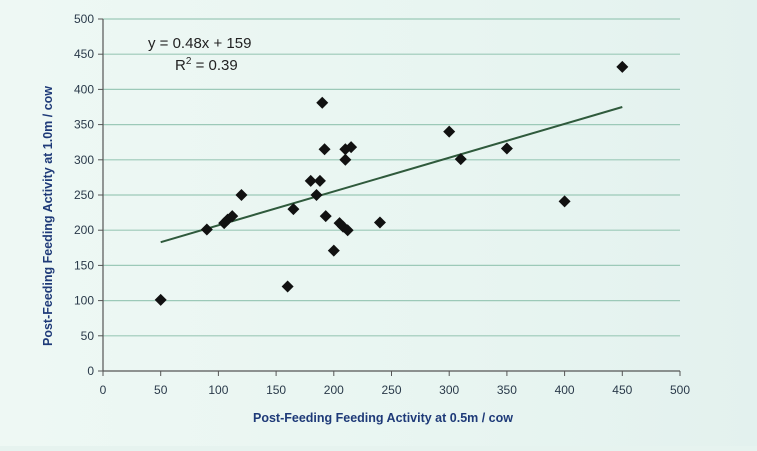 The height and width of the screenshot is (451, 757). I want to click on x-tick-labels: 0 50 100 150 200 250 300 350 400 450 500, so click(395, 390).